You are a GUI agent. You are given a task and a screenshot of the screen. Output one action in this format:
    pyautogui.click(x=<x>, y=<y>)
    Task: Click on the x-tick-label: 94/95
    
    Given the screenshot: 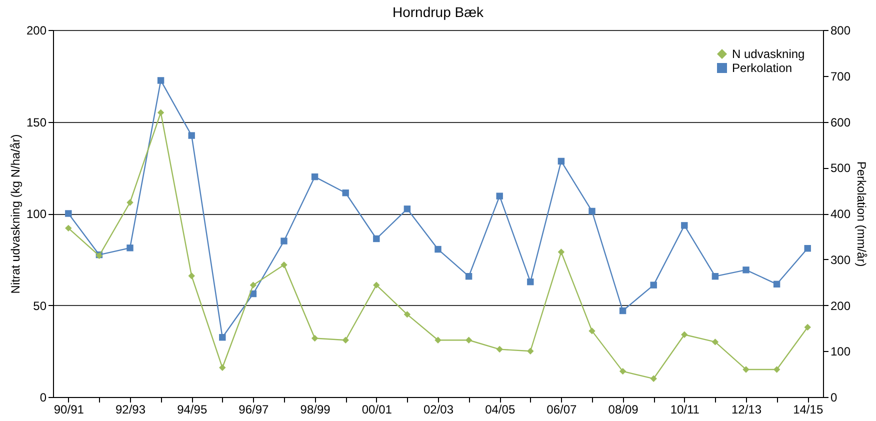 What is the action you would take?
    pyautogui.click(x=192, y=409)
    